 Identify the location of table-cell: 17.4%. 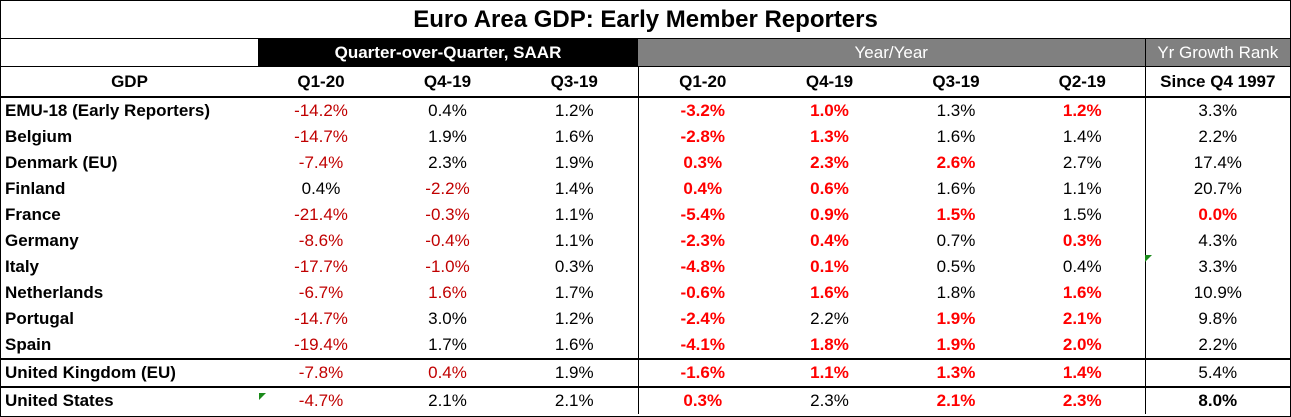
(1217, 163).